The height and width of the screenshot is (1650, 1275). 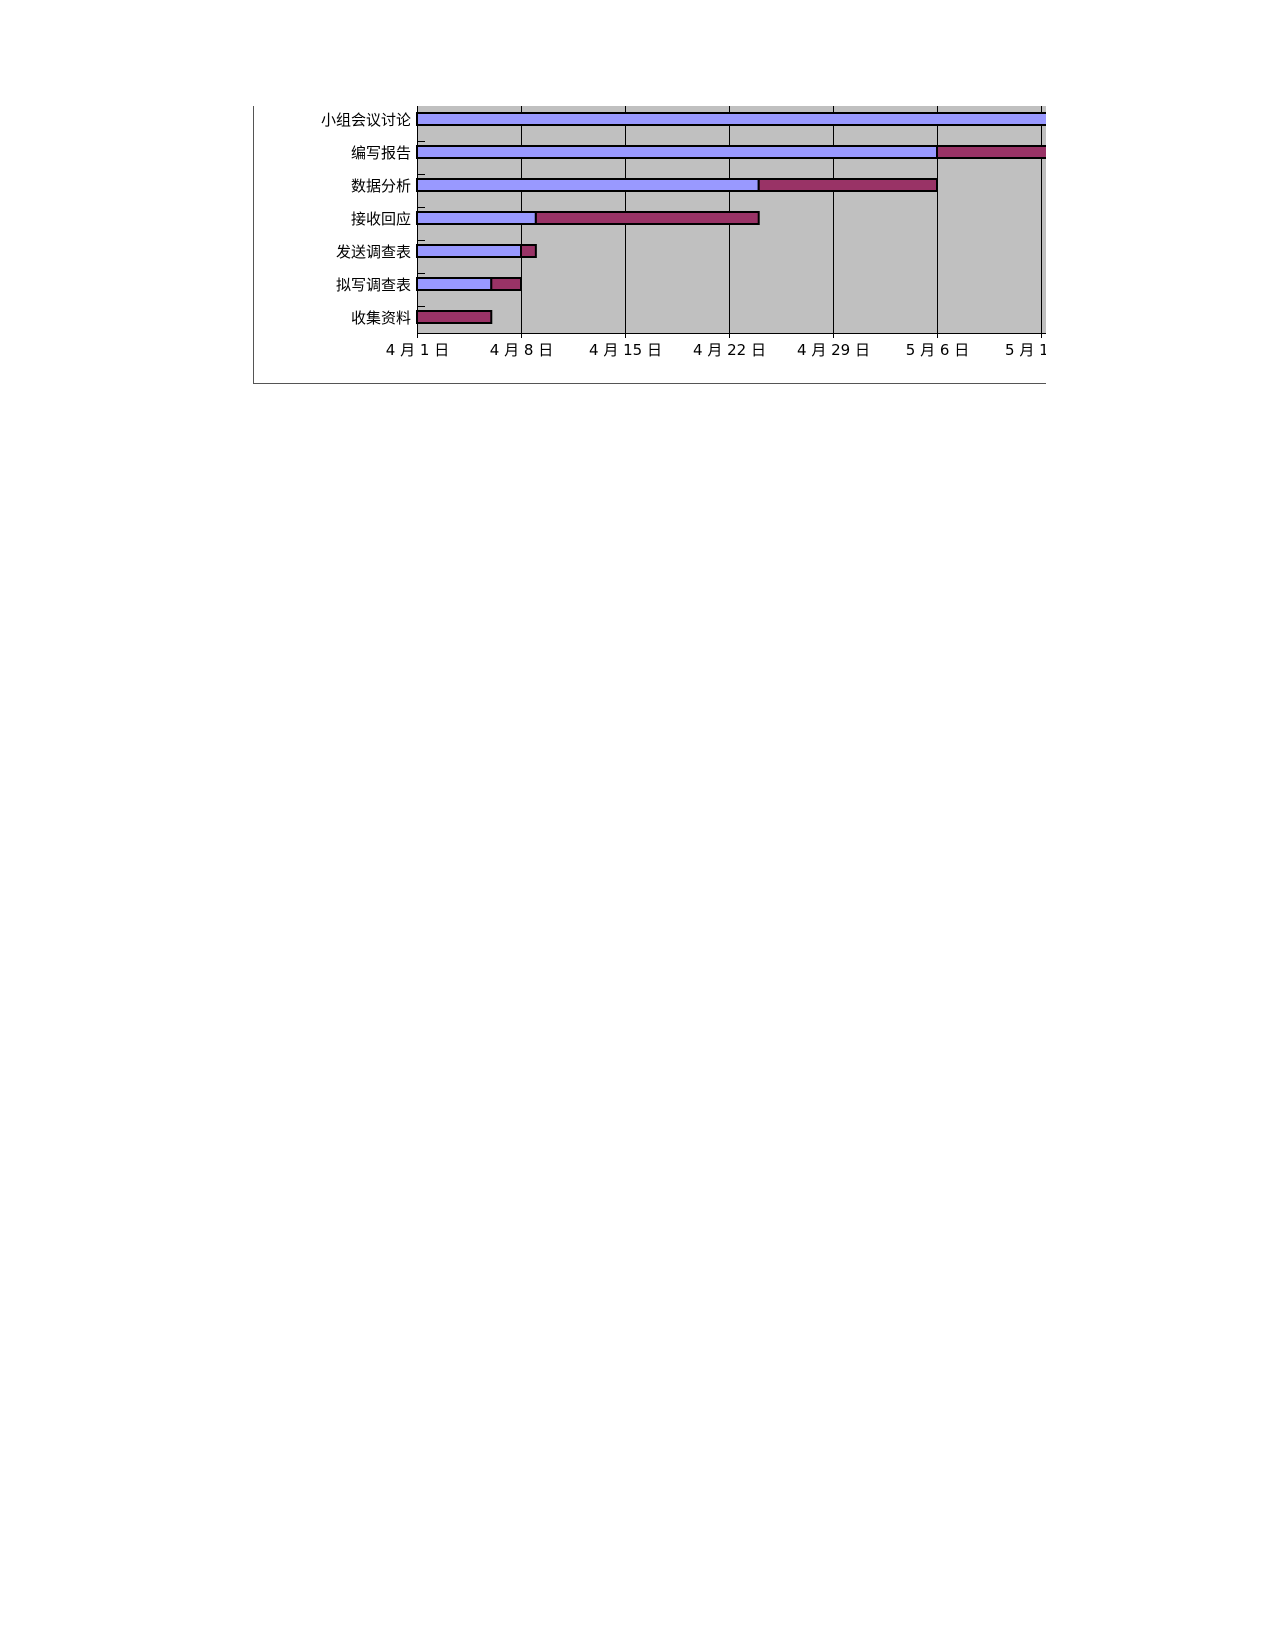 I want to click on category-label: 拟写调查表, so click(x=373, y=285).